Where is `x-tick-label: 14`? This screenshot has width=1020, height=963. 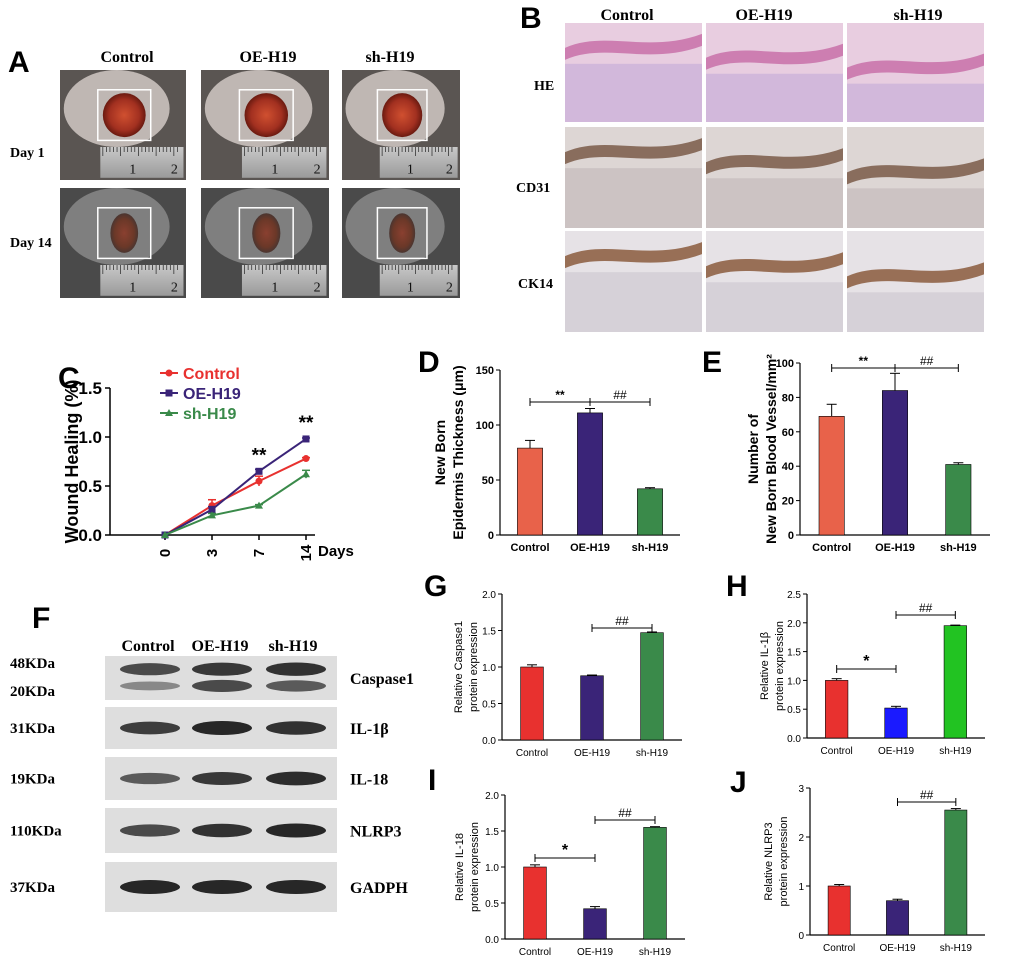 x-tick-label: 14 is located at coordinates (306, 552).